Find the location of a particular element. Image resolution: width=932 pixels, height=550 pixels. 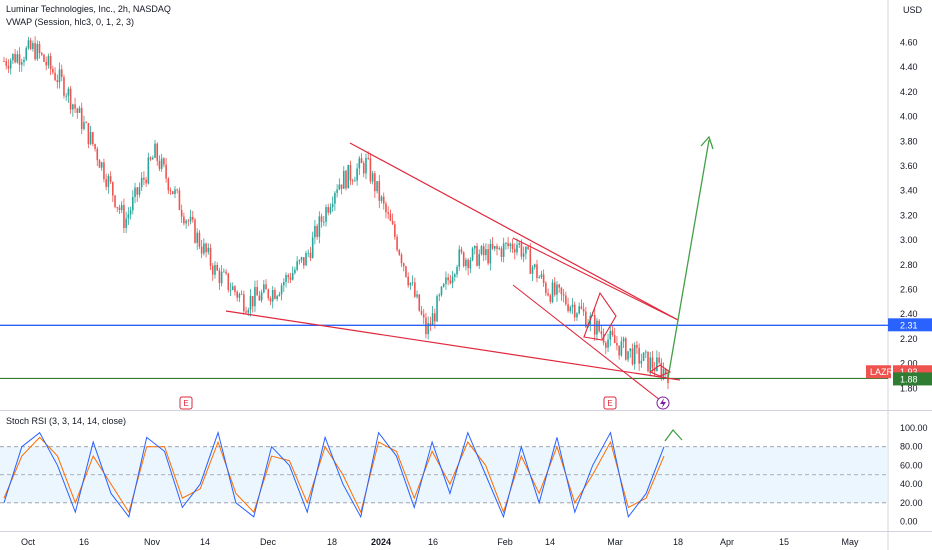

time-tick-label: Feb is located at coordinates (505, 542).